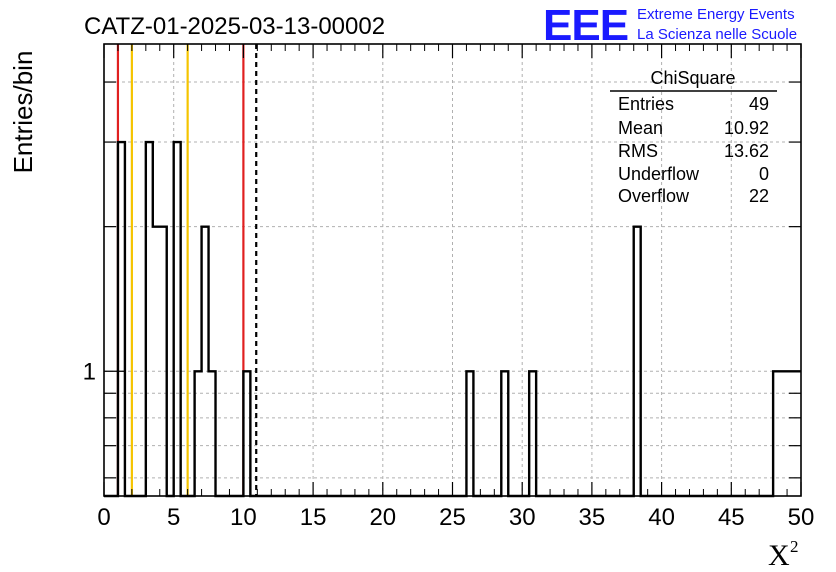 Image resolution: width=836 pixels, height=572 pixels. What do you see at coordinates (801, 517) in the screenshot?
I see `x-tick-label: 50` at bounding box center [801, 517].